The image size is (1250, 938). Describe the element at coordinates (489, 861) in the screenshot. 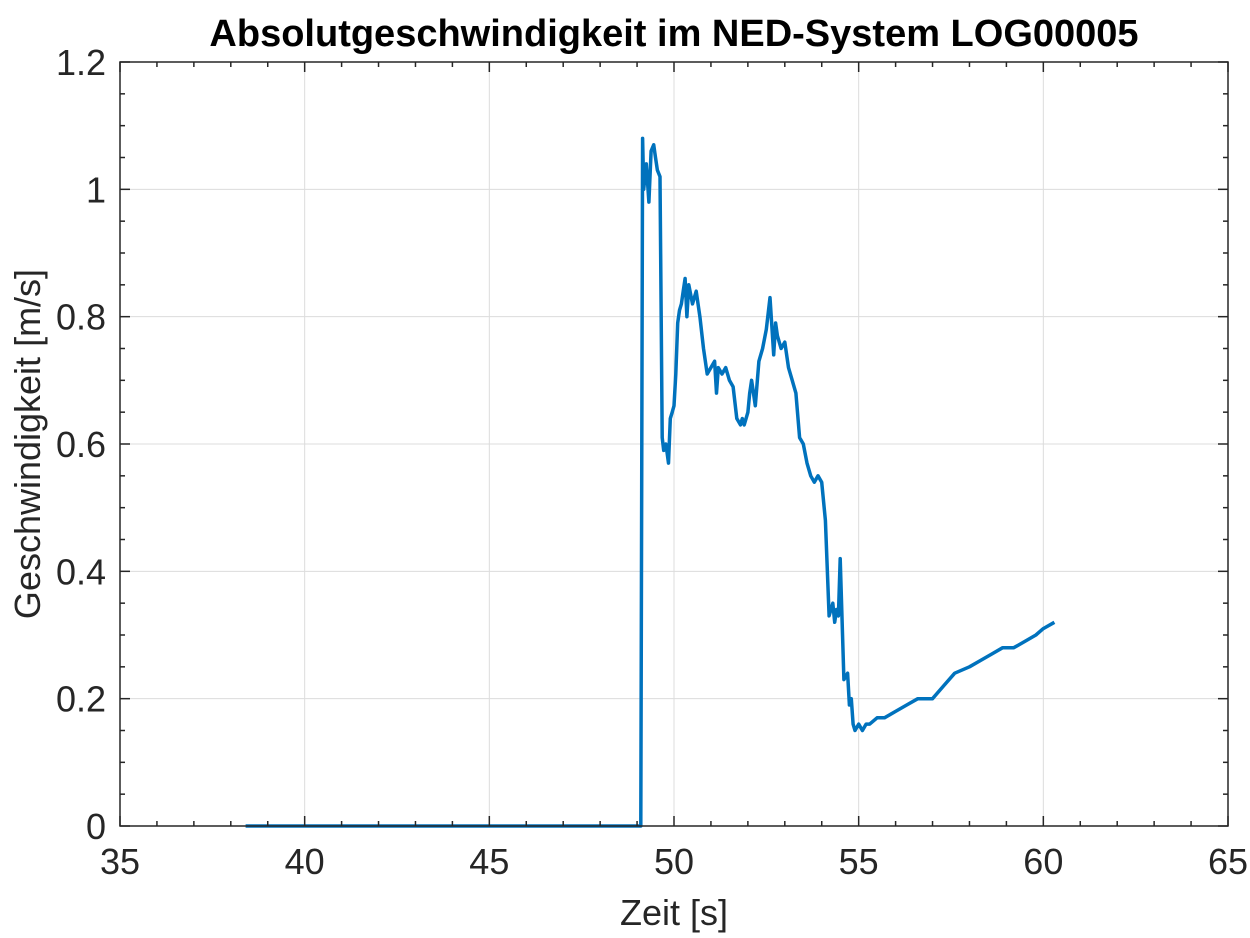

I see `x-tick-label: 45` at that location.